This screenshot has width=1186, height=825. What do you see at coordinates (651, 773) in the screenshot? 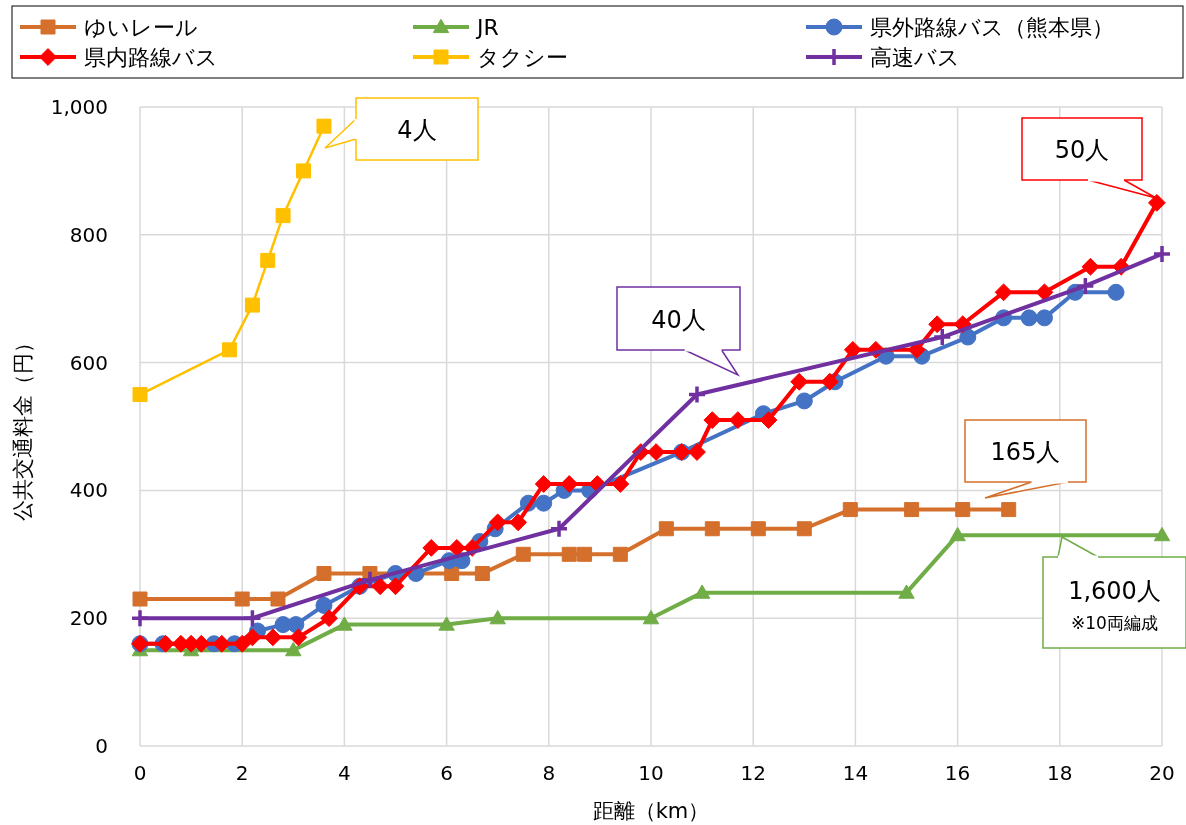
I see `x-tick-label: 10` at bounding box center [651, 773].